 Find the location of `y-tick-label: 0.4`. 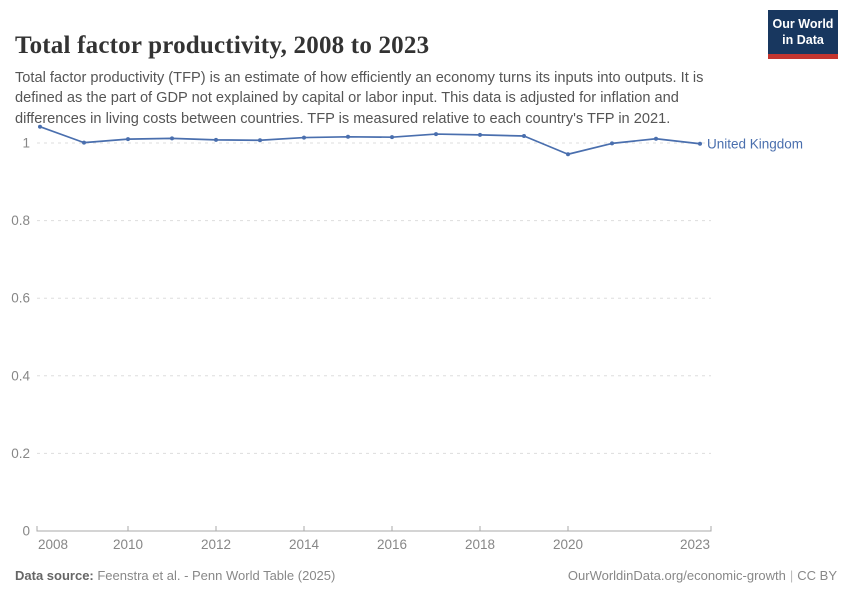

y-tick-label: 0.4 is located at coordinates (20, 375).